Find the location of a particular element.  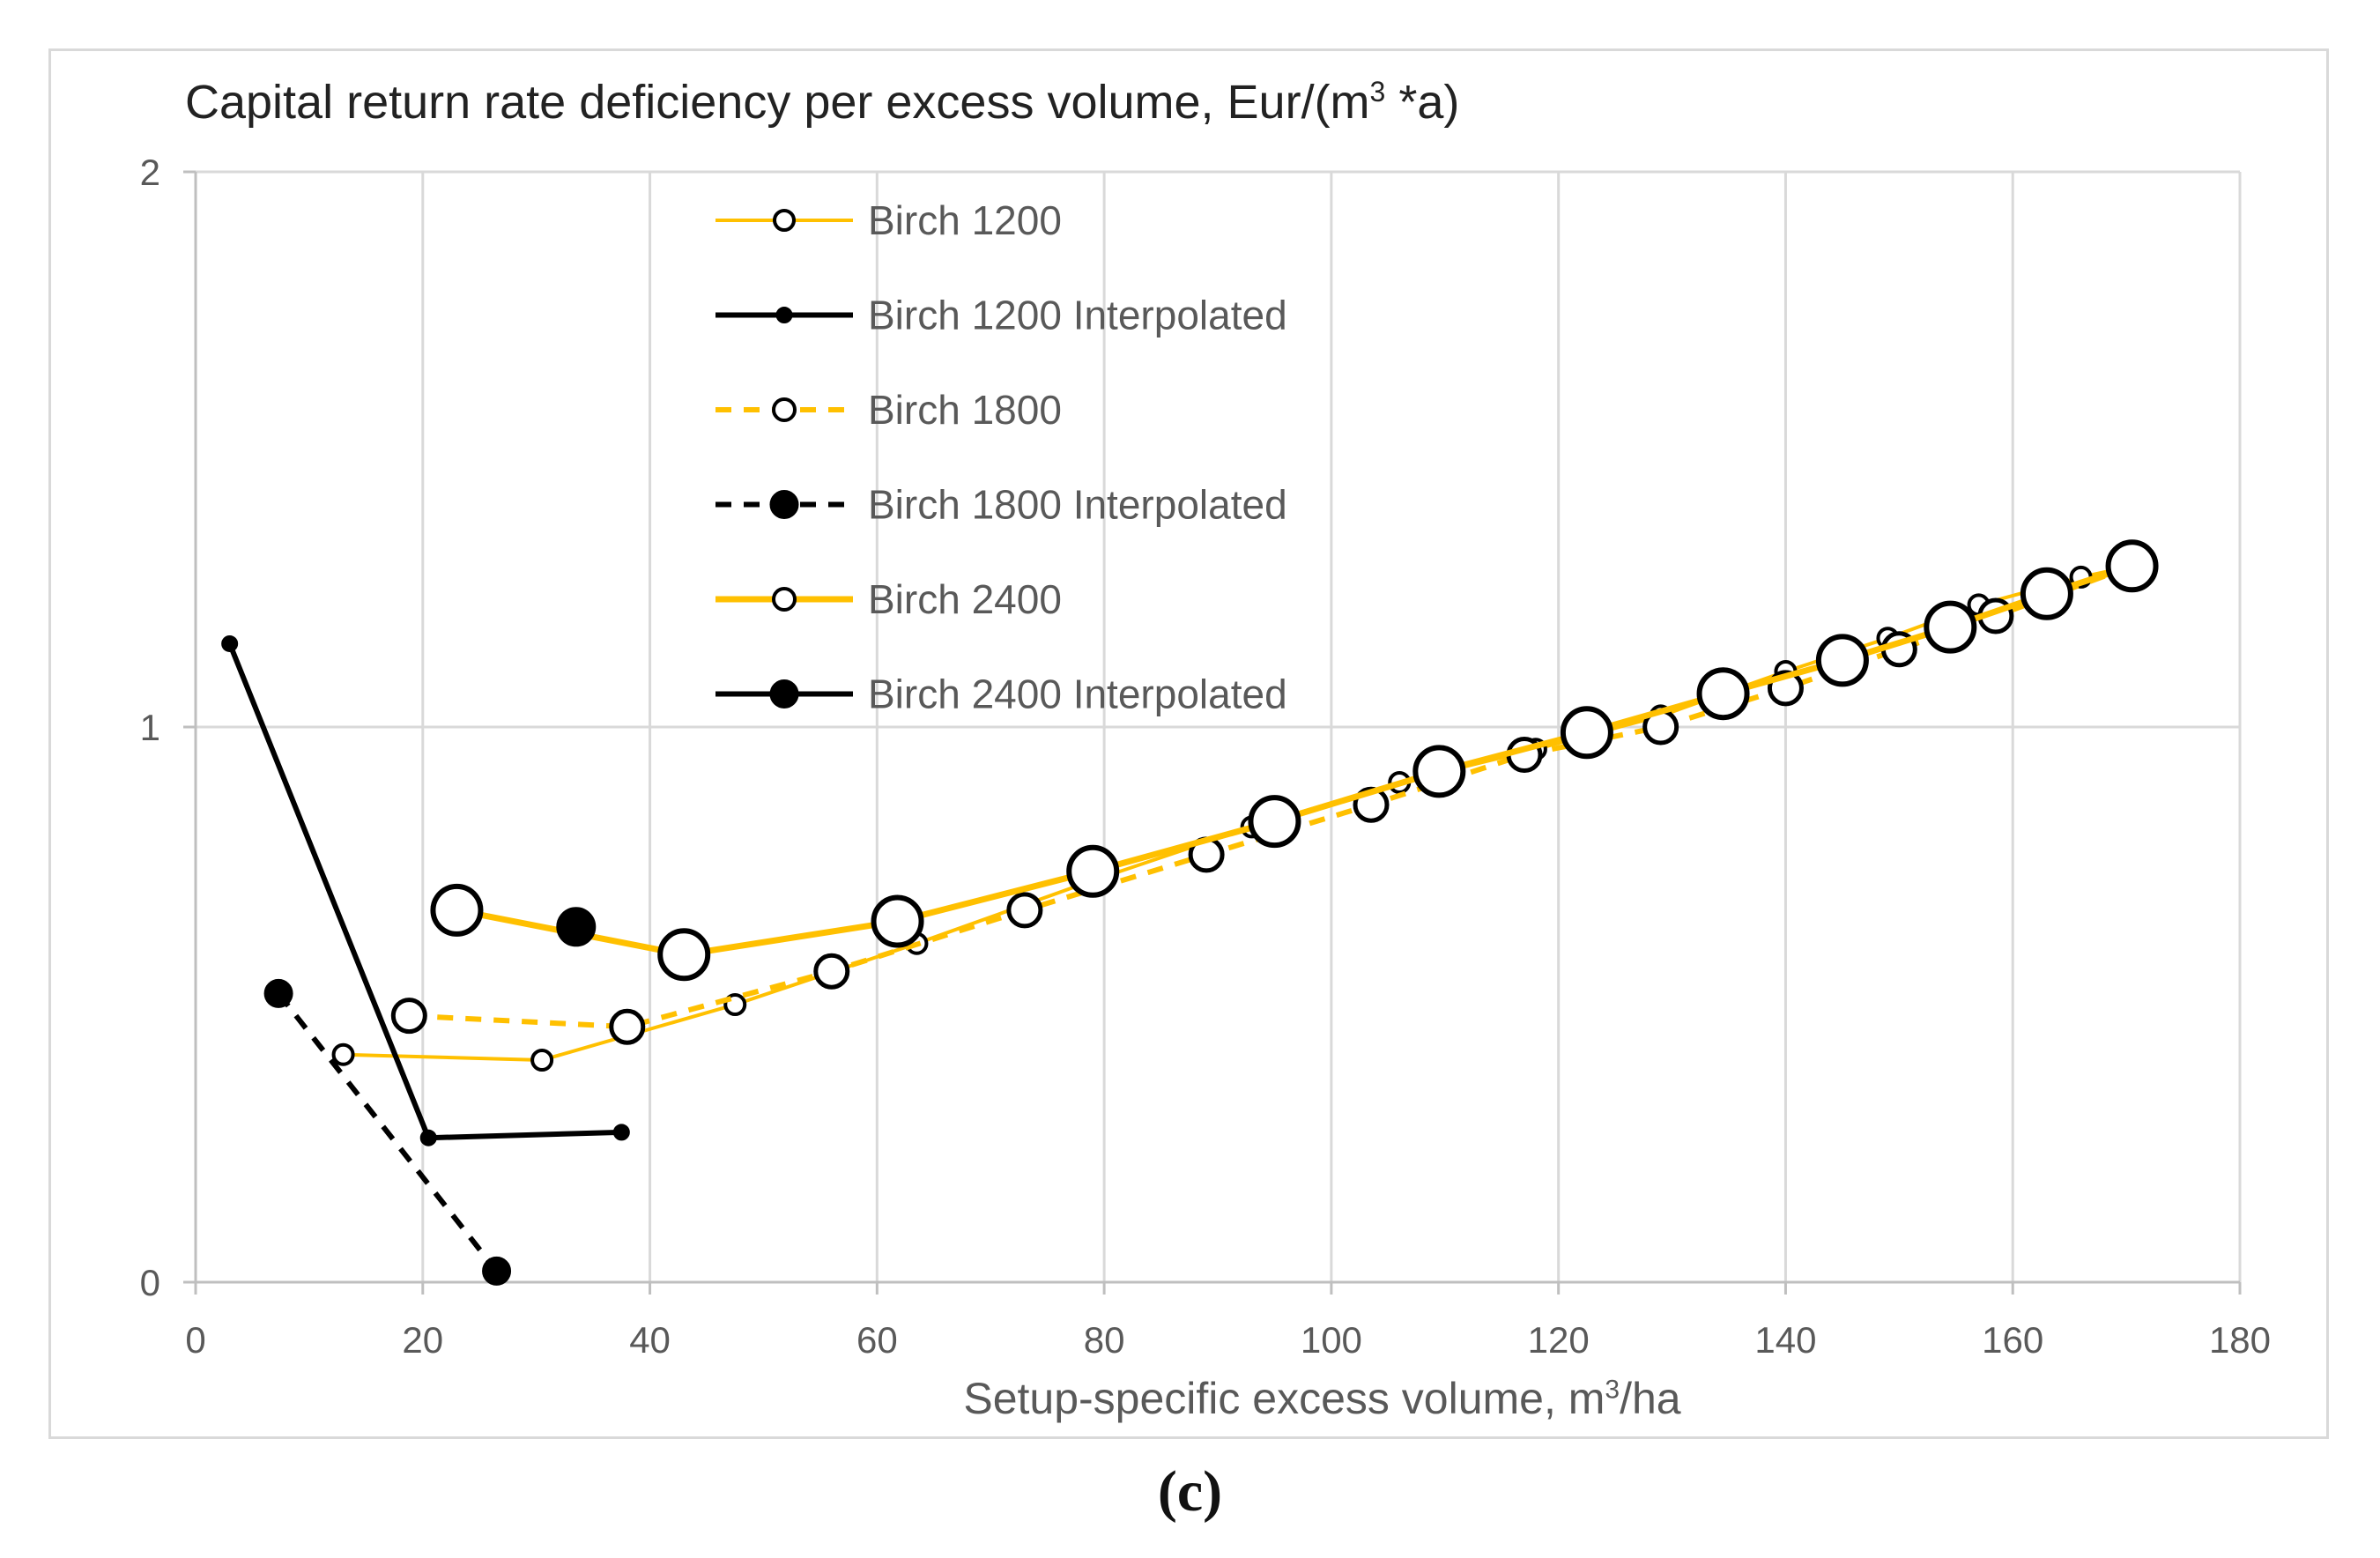

x-tick-label-80: 80 is located at coordinates (1104, 1340).